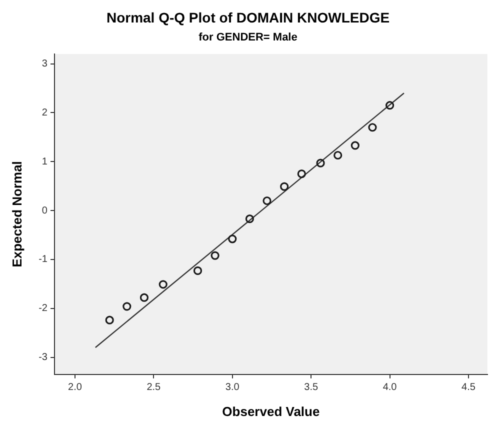 Image resolution: width=493 pixels, height=428 pixels. I want to click on y-tick-label: 3, so click(45, 64).